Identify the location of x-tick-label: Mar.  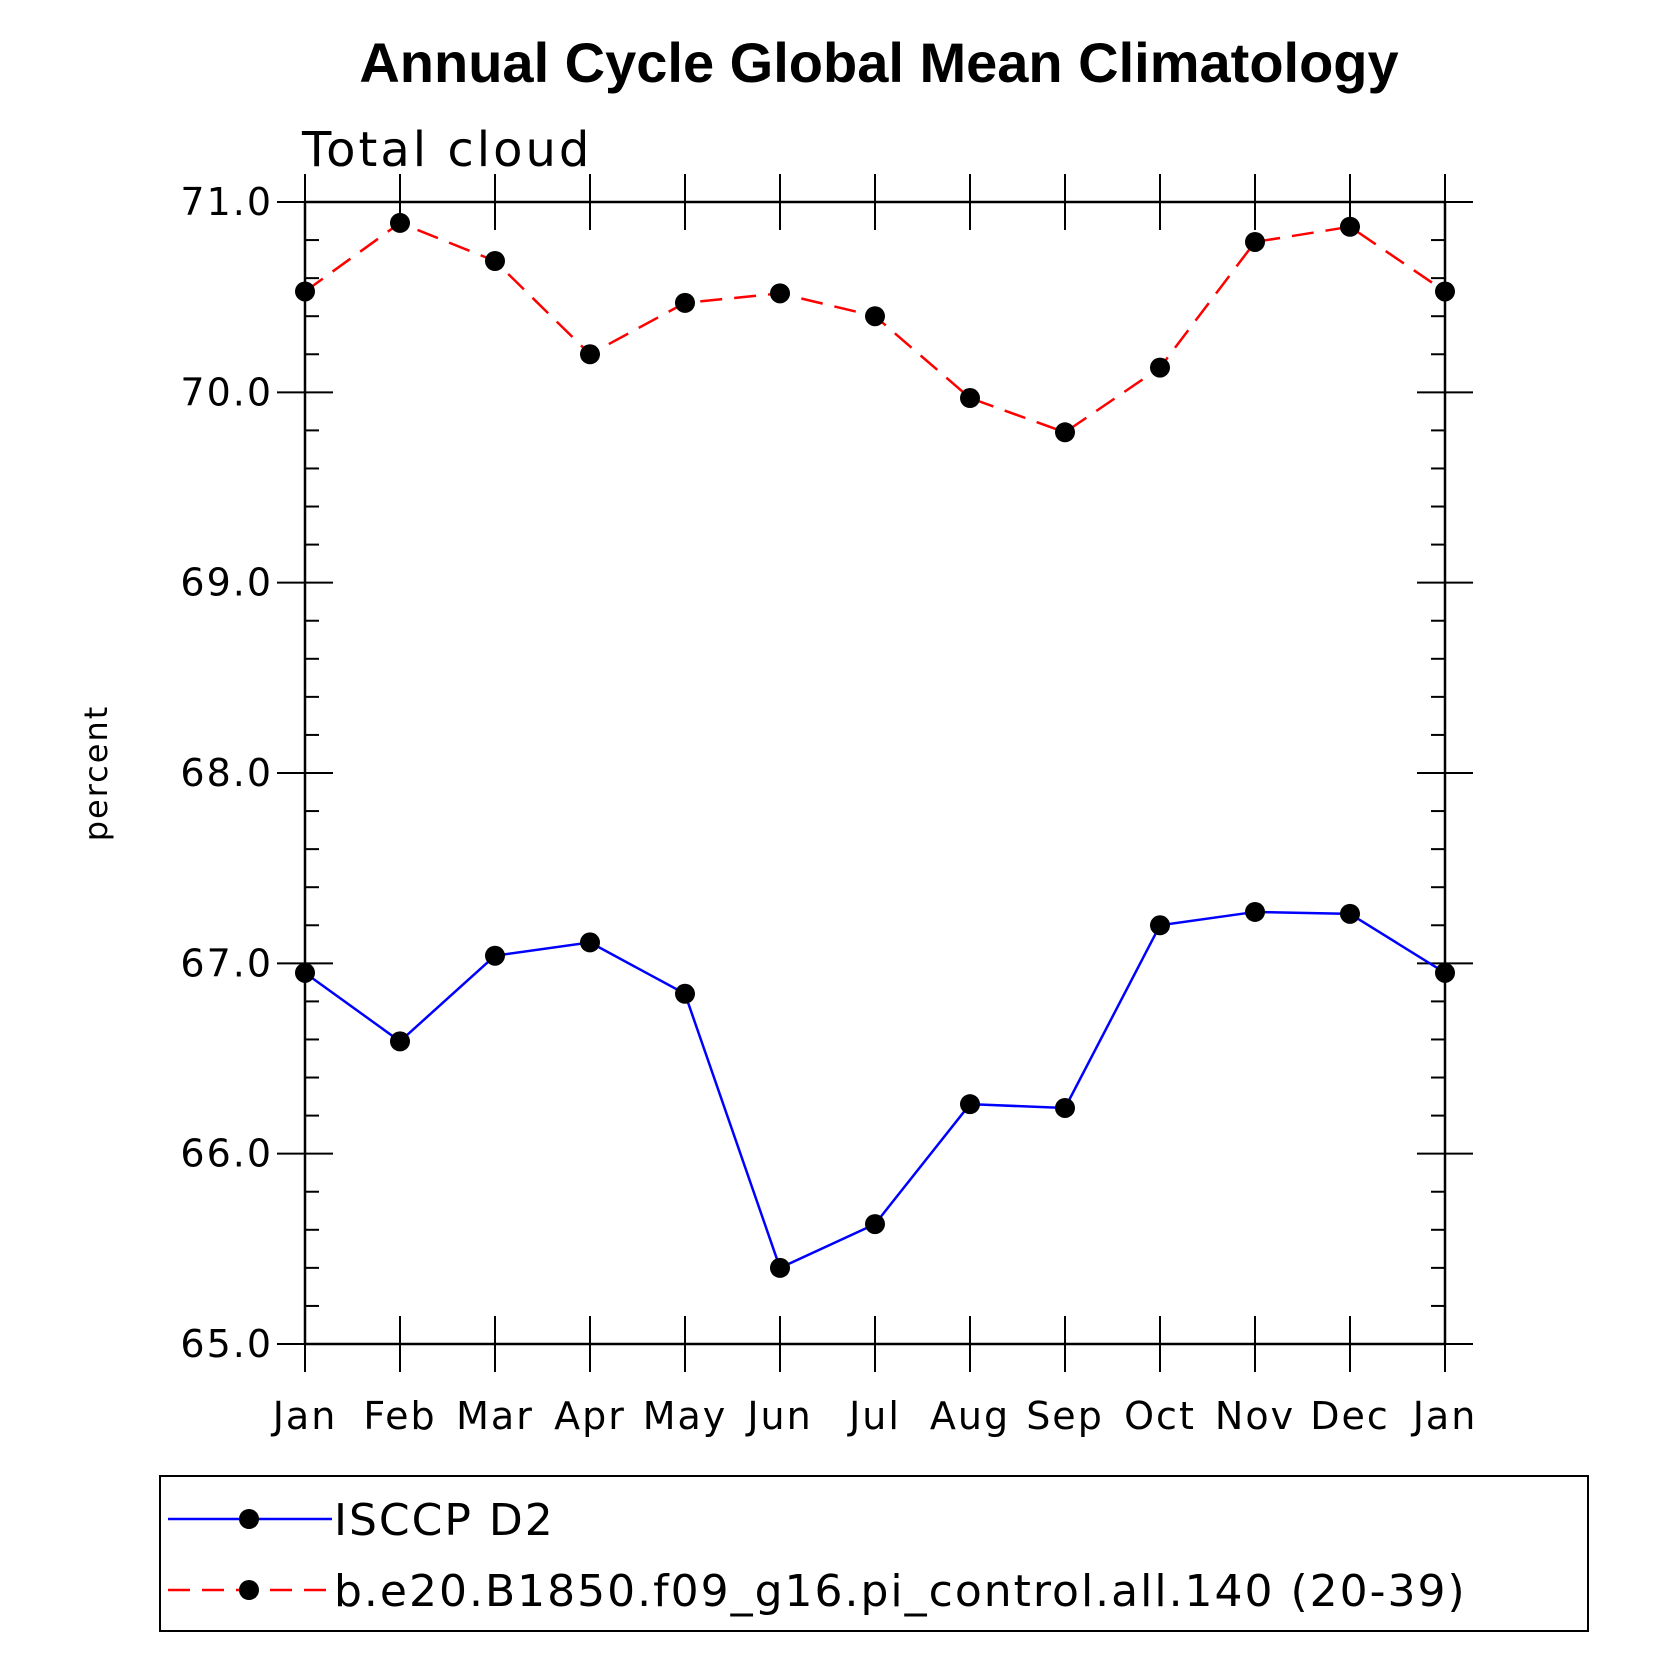
(495, 1416).